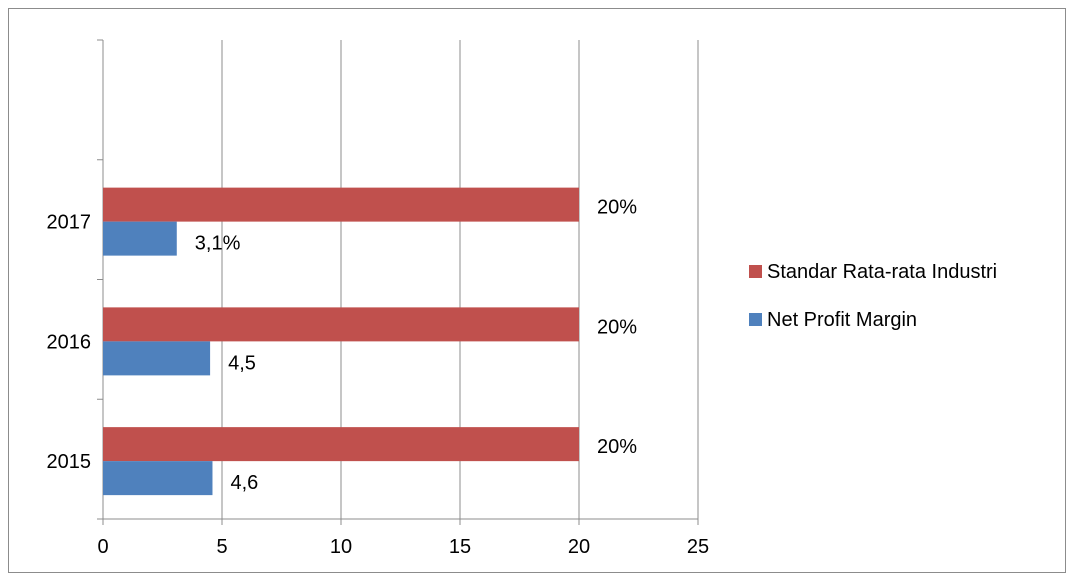 The height and width of the screenshot is (580, 1073). Describe the element at coordinates (69, 223) in the screenshot. I see `y-tick-label-2017: 2017` at that location.